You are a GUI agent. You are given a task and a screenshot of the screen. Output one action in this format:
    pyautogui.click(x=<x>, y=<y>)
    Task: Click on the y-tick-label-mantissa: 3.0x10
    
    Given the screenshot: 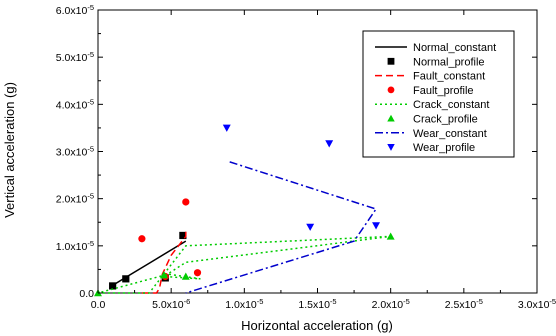 What is the action you would take?
    pyautogui.click(x=72, y=153)
    